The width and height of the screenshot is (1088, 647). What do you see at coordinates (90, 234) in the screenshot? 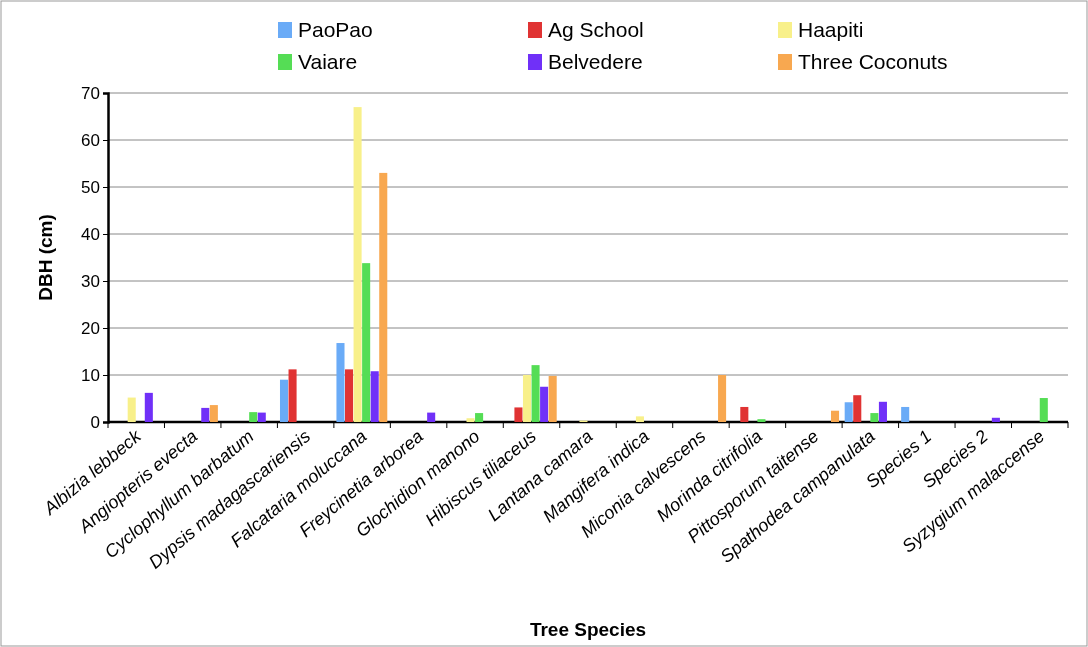
I see `y-tick-label: 40` at bounding box center [90, 234].